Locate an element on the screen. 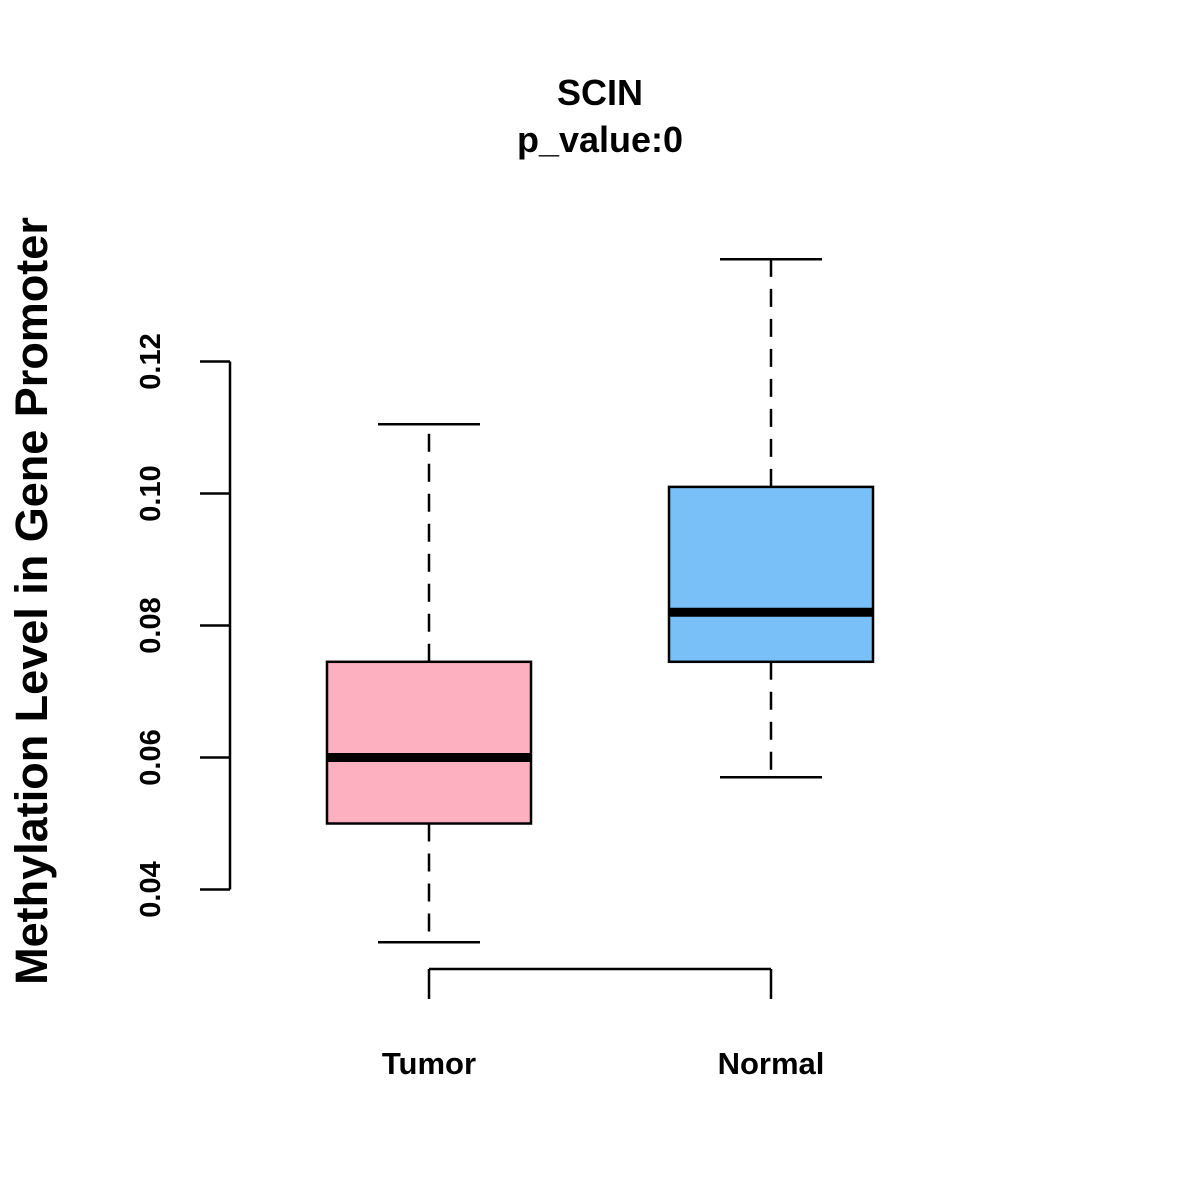 This screenshot has width=1200, height=1200. box-normal is located at coordinates (771, 518).